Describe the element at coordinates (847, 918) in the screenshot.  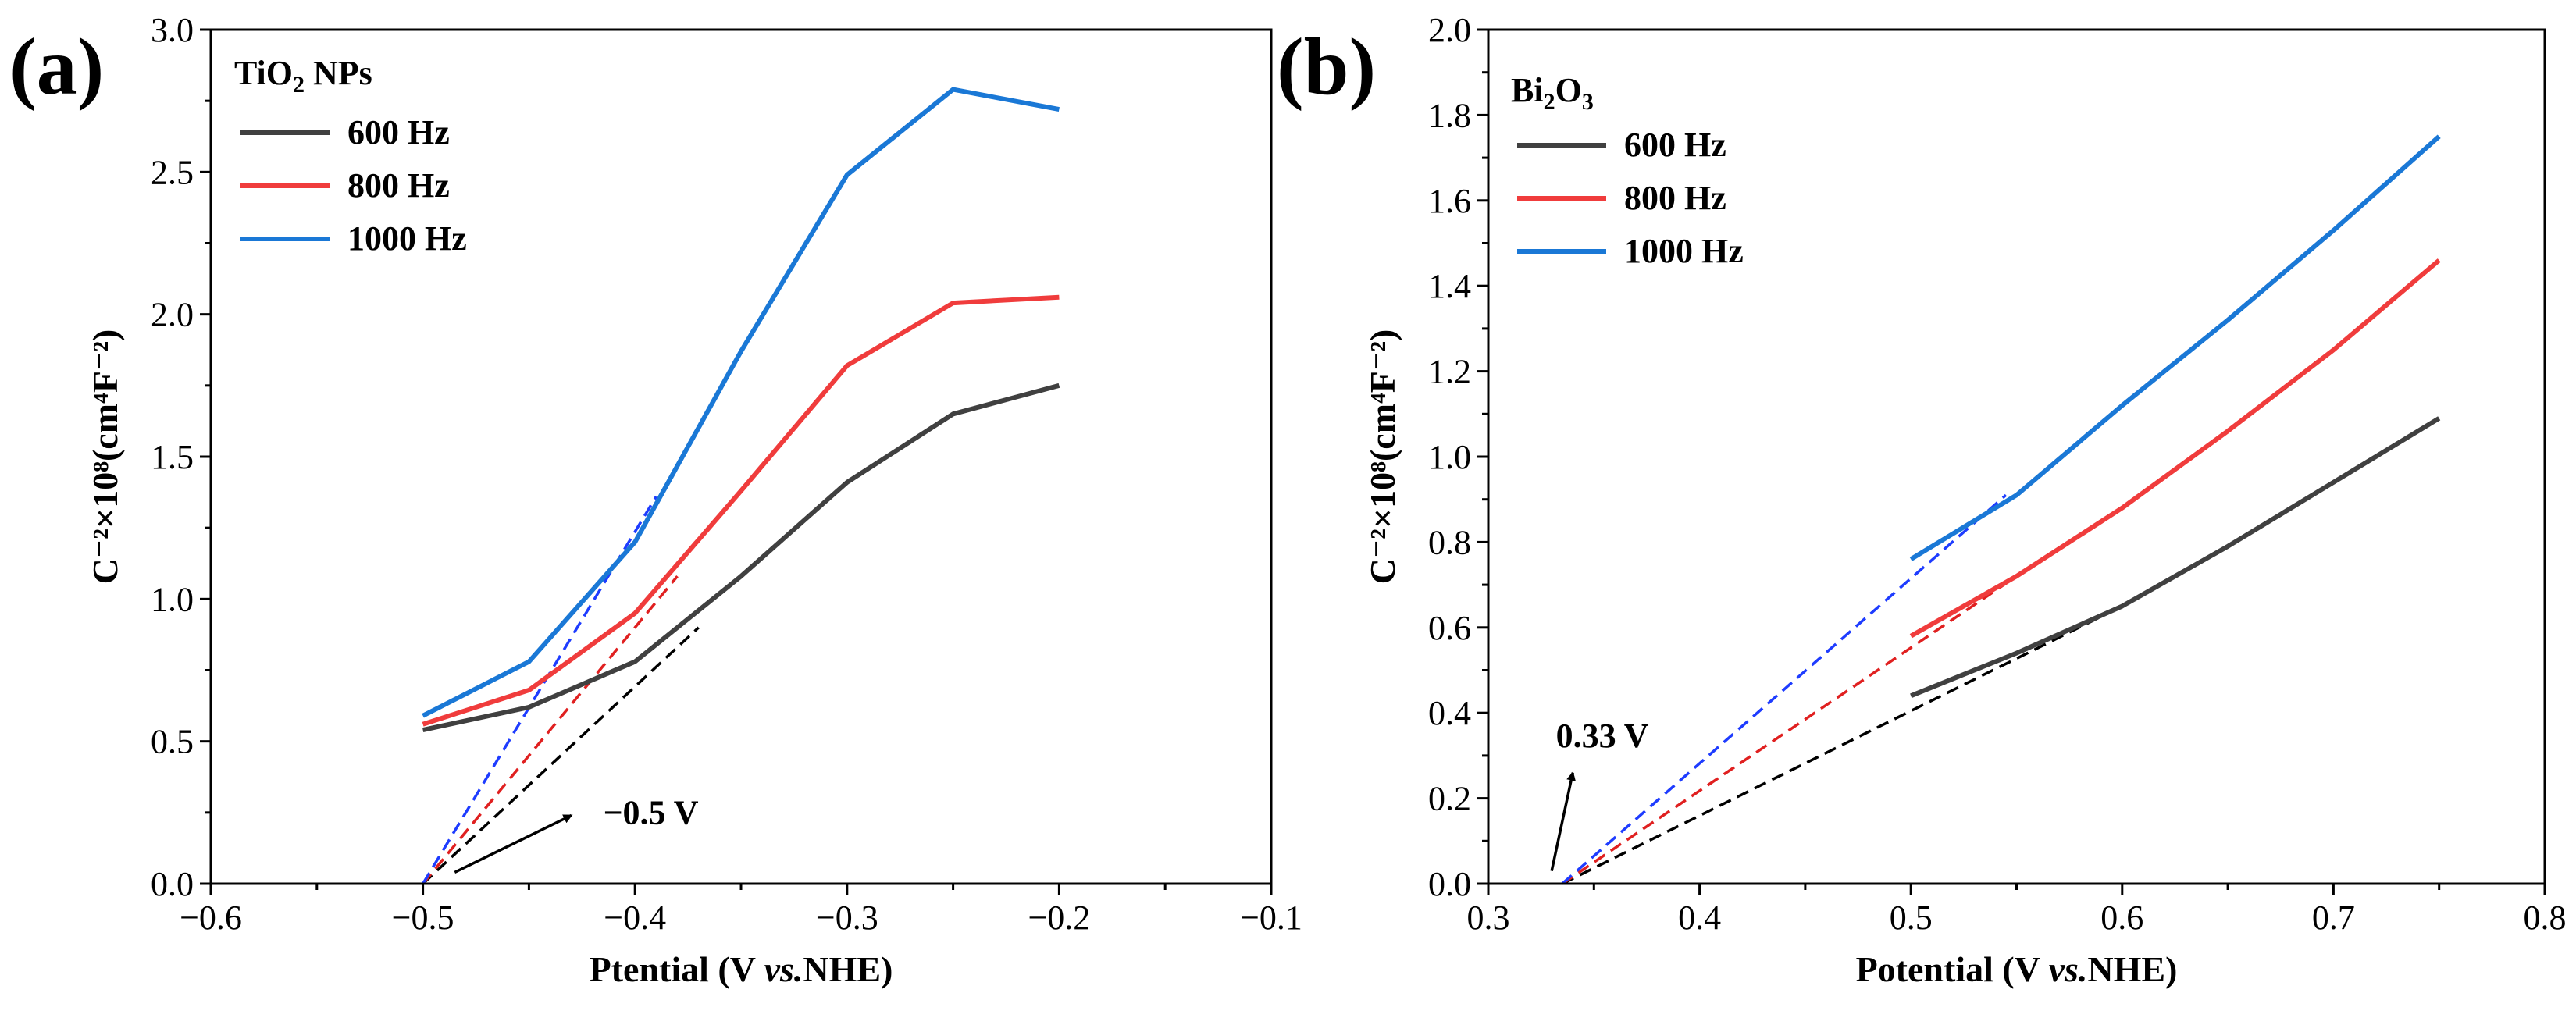
I see `x-tick-label-a: −0.3` at that location.